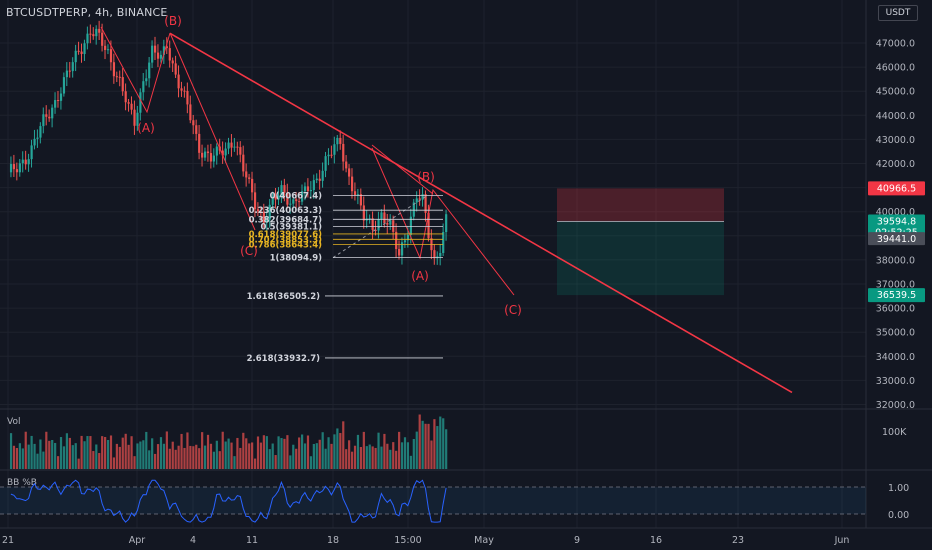  Describe the element at coordinates (135, 70) in the screenshot. I see `wave-abc-1-left` at that location.